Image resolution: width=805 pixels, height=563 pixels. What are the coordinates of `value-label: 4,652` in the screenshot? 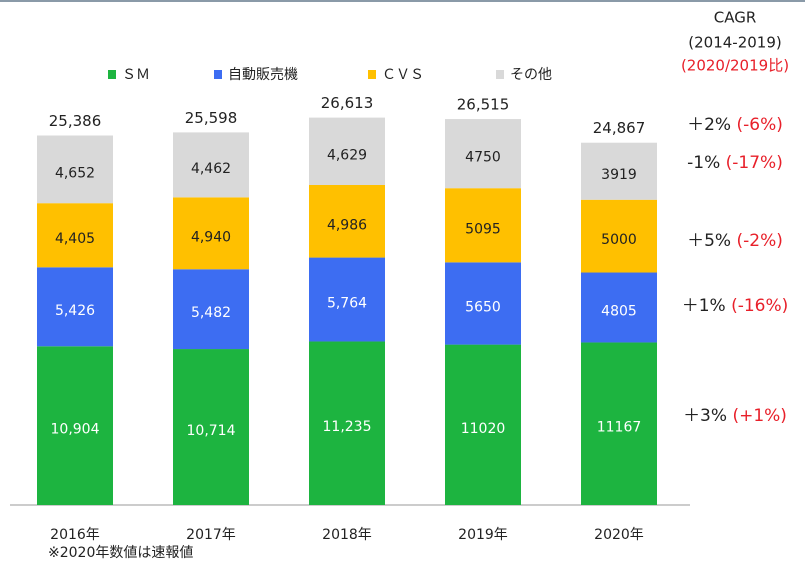 It's located at (75, 173).